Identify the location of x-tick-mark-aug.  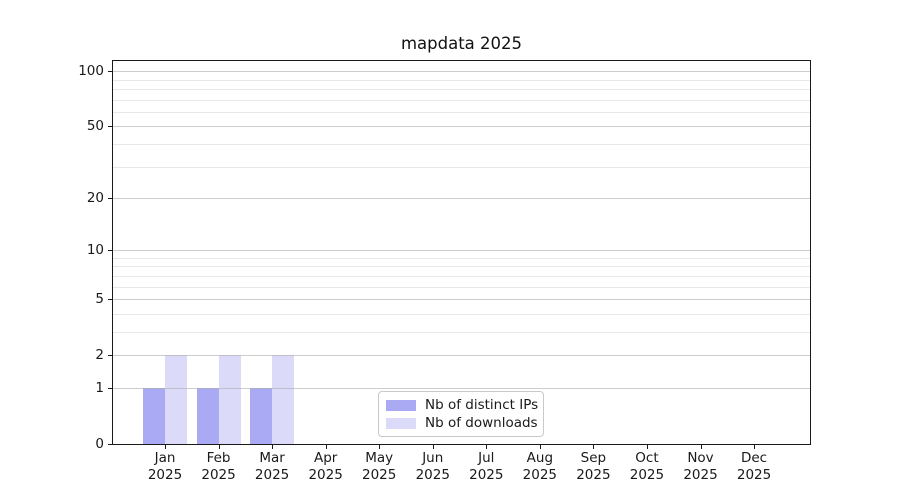
(540, 447).